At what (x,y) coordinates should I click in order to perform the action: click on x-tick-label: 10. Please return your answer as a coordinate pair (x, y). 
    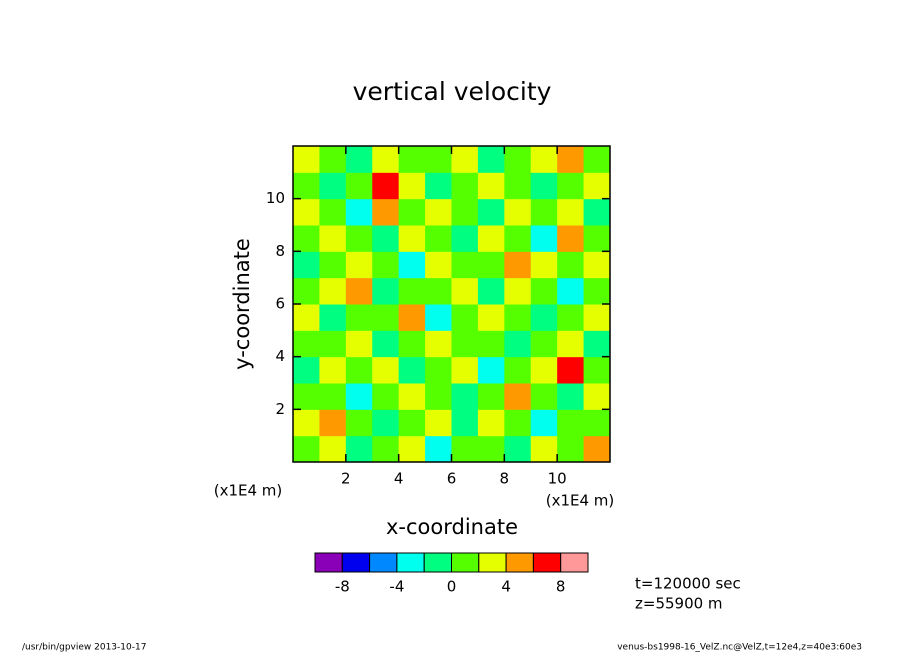
    Looking at the image, I should click on (557, 479).